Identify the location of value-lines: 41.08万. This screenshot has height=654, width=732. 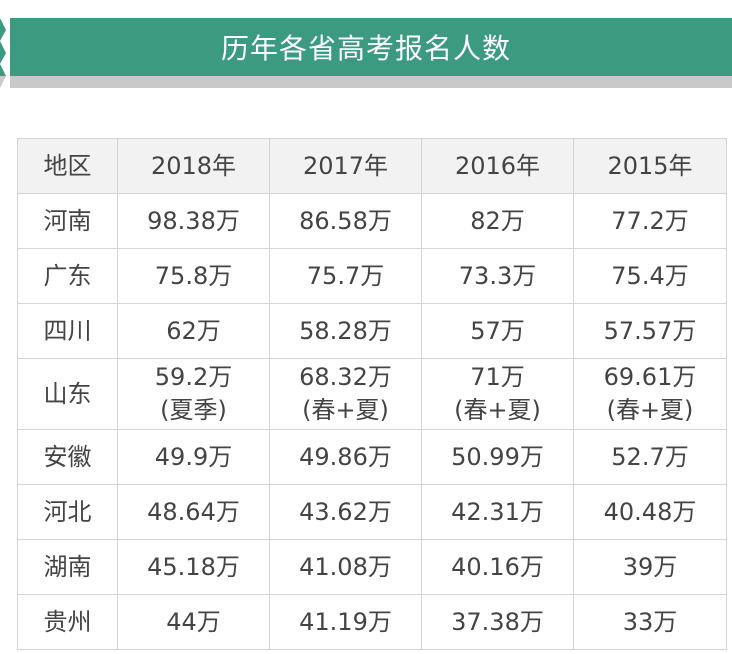
(345, 567).